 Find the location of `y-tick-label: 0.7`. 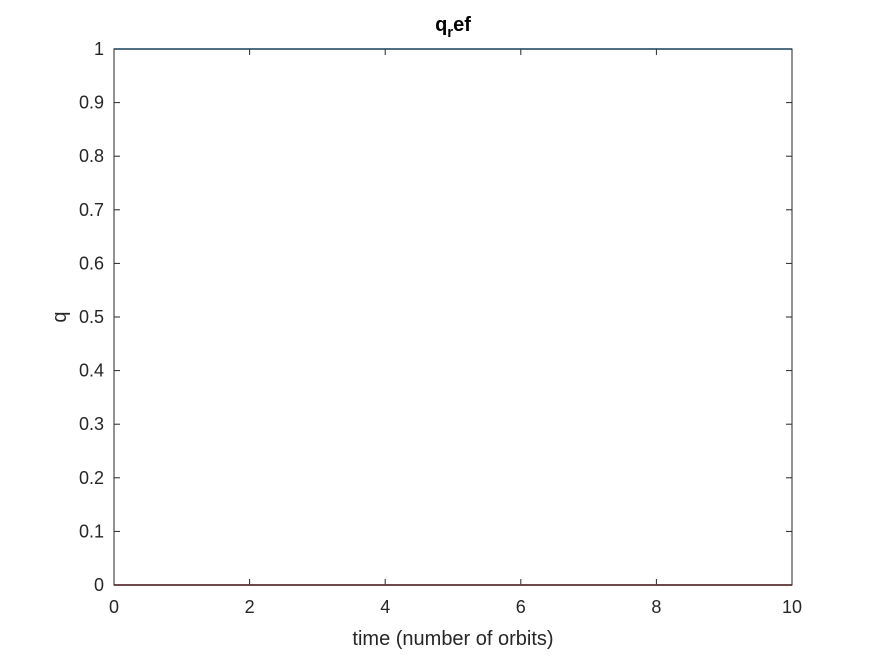

y-tick-label: 0.7 is located at coordinates (91, 210).